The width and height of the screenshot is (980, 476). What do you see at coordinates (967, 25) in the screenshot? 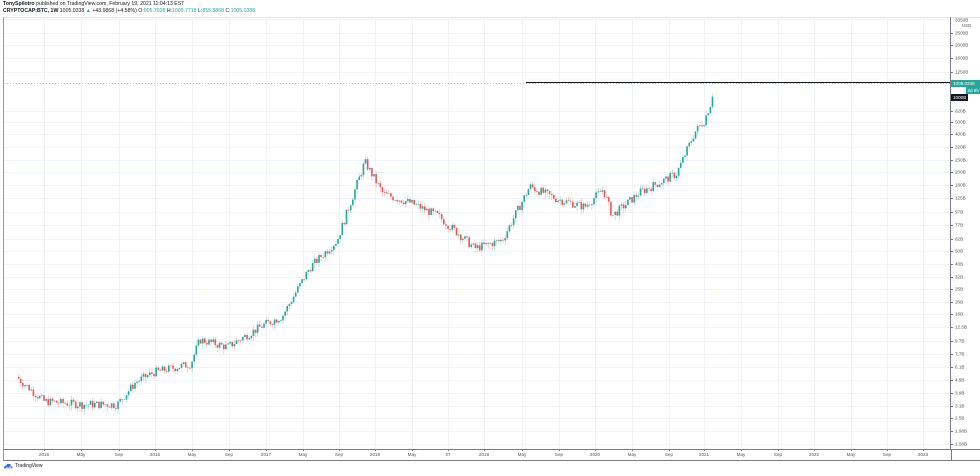
I see `currency-label: USD` at bounding box center [967, 25].